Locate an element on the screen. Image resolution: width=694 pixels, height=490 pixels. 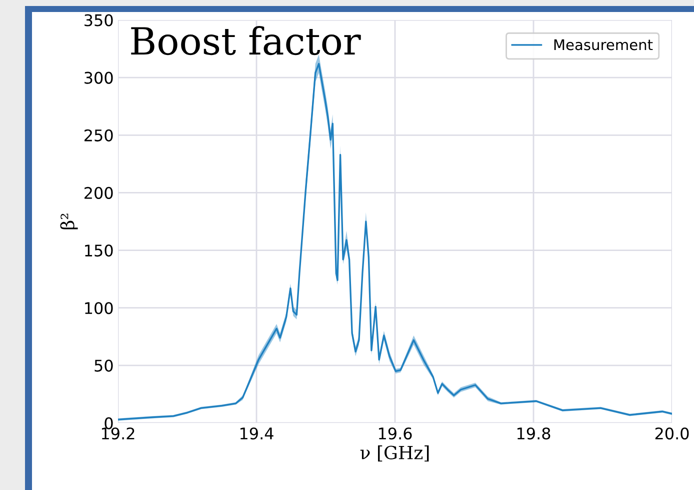
chart-title: Boost factor is located at coordinates (246, 41).